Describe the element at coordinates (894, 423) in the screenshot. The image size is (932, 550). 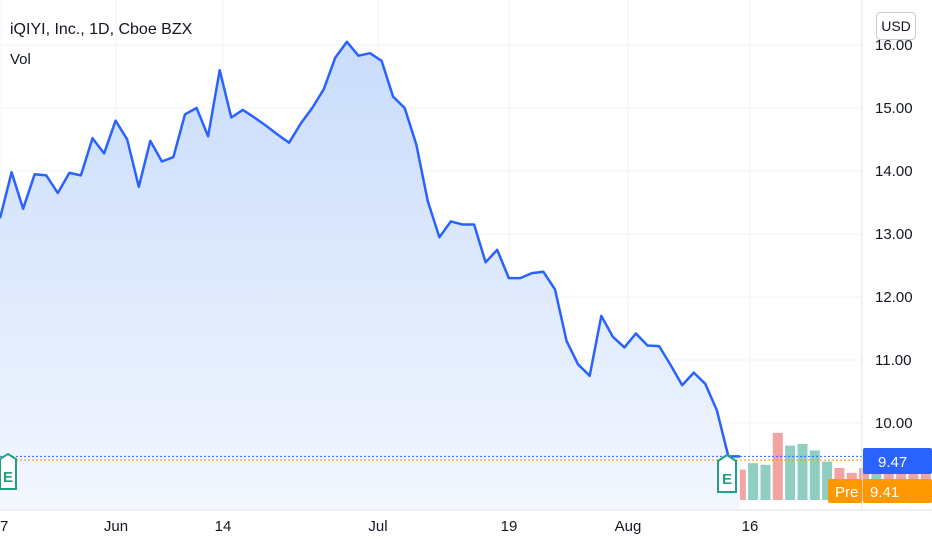
I see `price-tick-label: 10.00` at that location.